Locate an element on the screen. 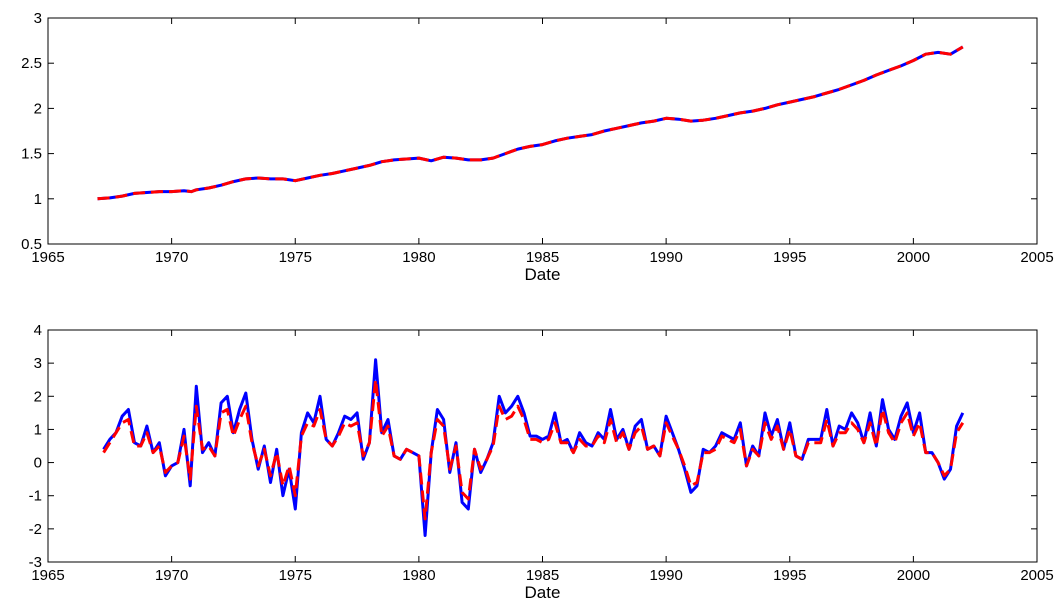  chart-2-xtick-label-8: 2005 is located at coordinates (1036, 575).